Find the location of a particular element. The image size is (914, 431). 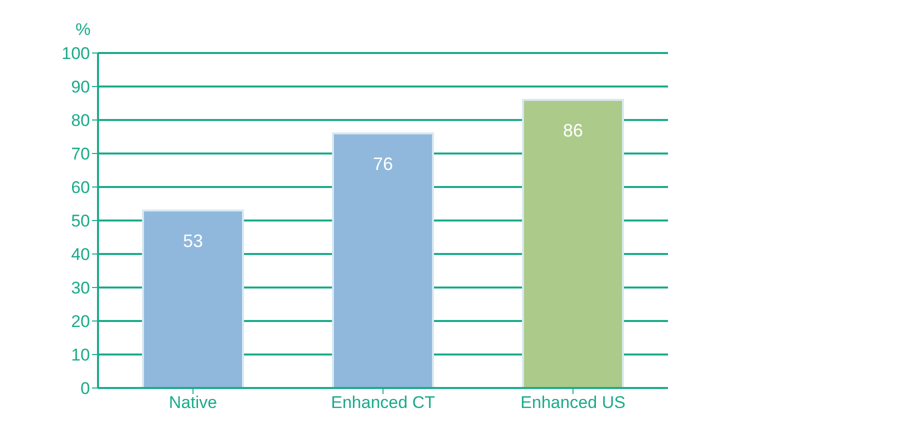

y-tick-label: 50 is located at coordinates (80, 221).